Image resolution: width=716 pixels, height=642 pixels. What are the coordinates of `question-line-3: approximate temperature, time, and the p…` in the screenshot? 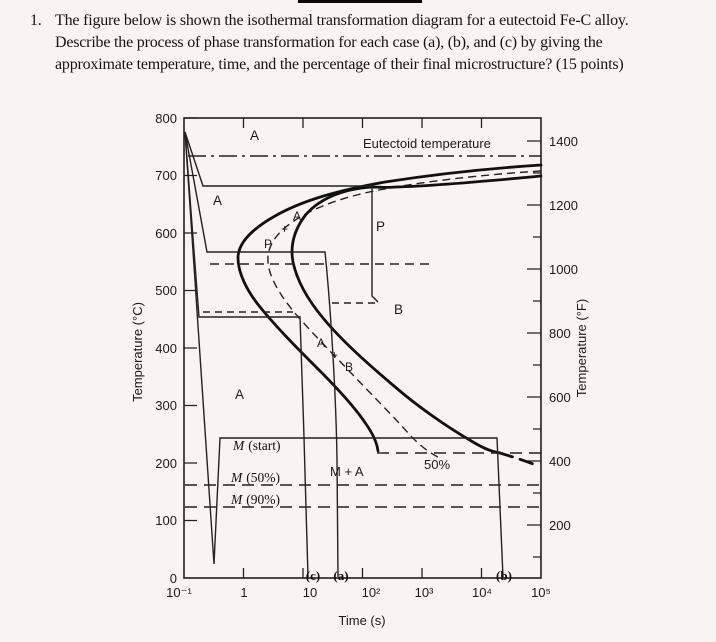 It's located at (339, 64).